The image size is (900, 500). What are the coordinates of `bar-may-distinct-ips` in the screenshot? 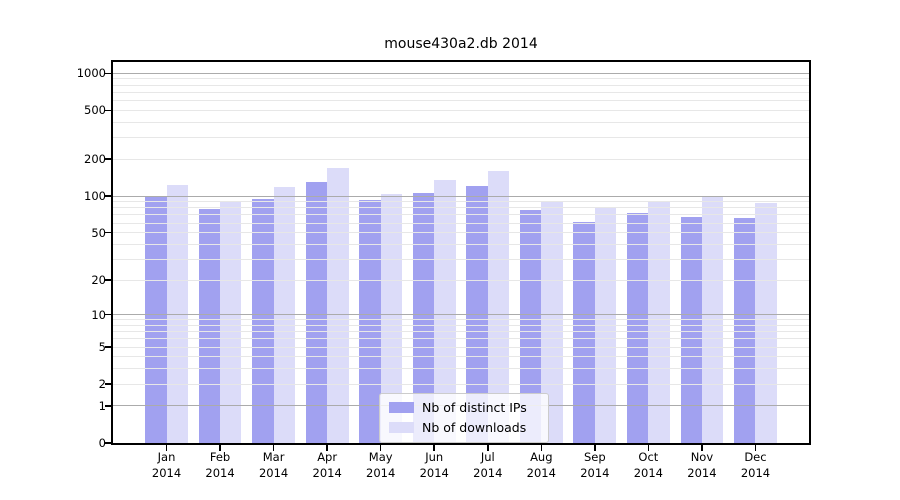 It's located at (370, 321).